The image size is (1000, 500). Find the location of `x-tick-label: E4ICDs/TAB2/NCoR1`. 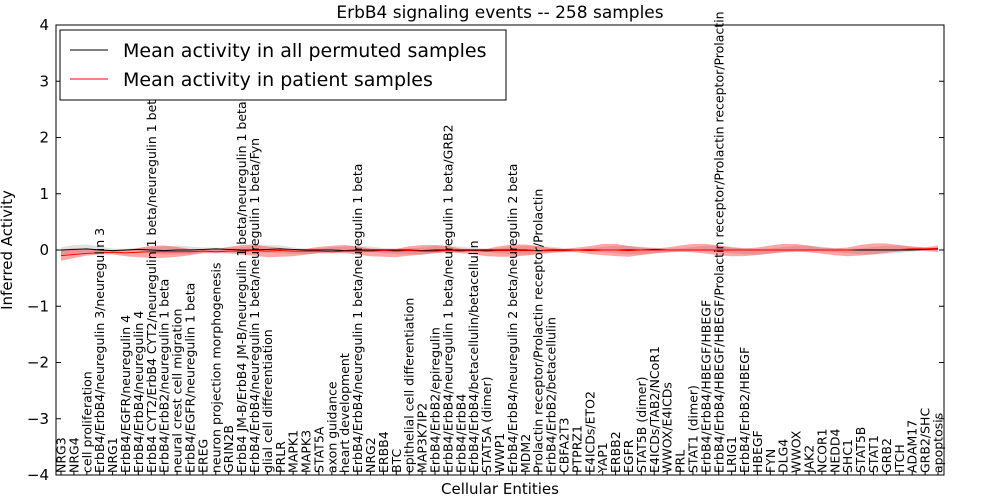

x-tick-label: E4ICDs/TAB2/NCoR1 is located at coordinates (654, 409).